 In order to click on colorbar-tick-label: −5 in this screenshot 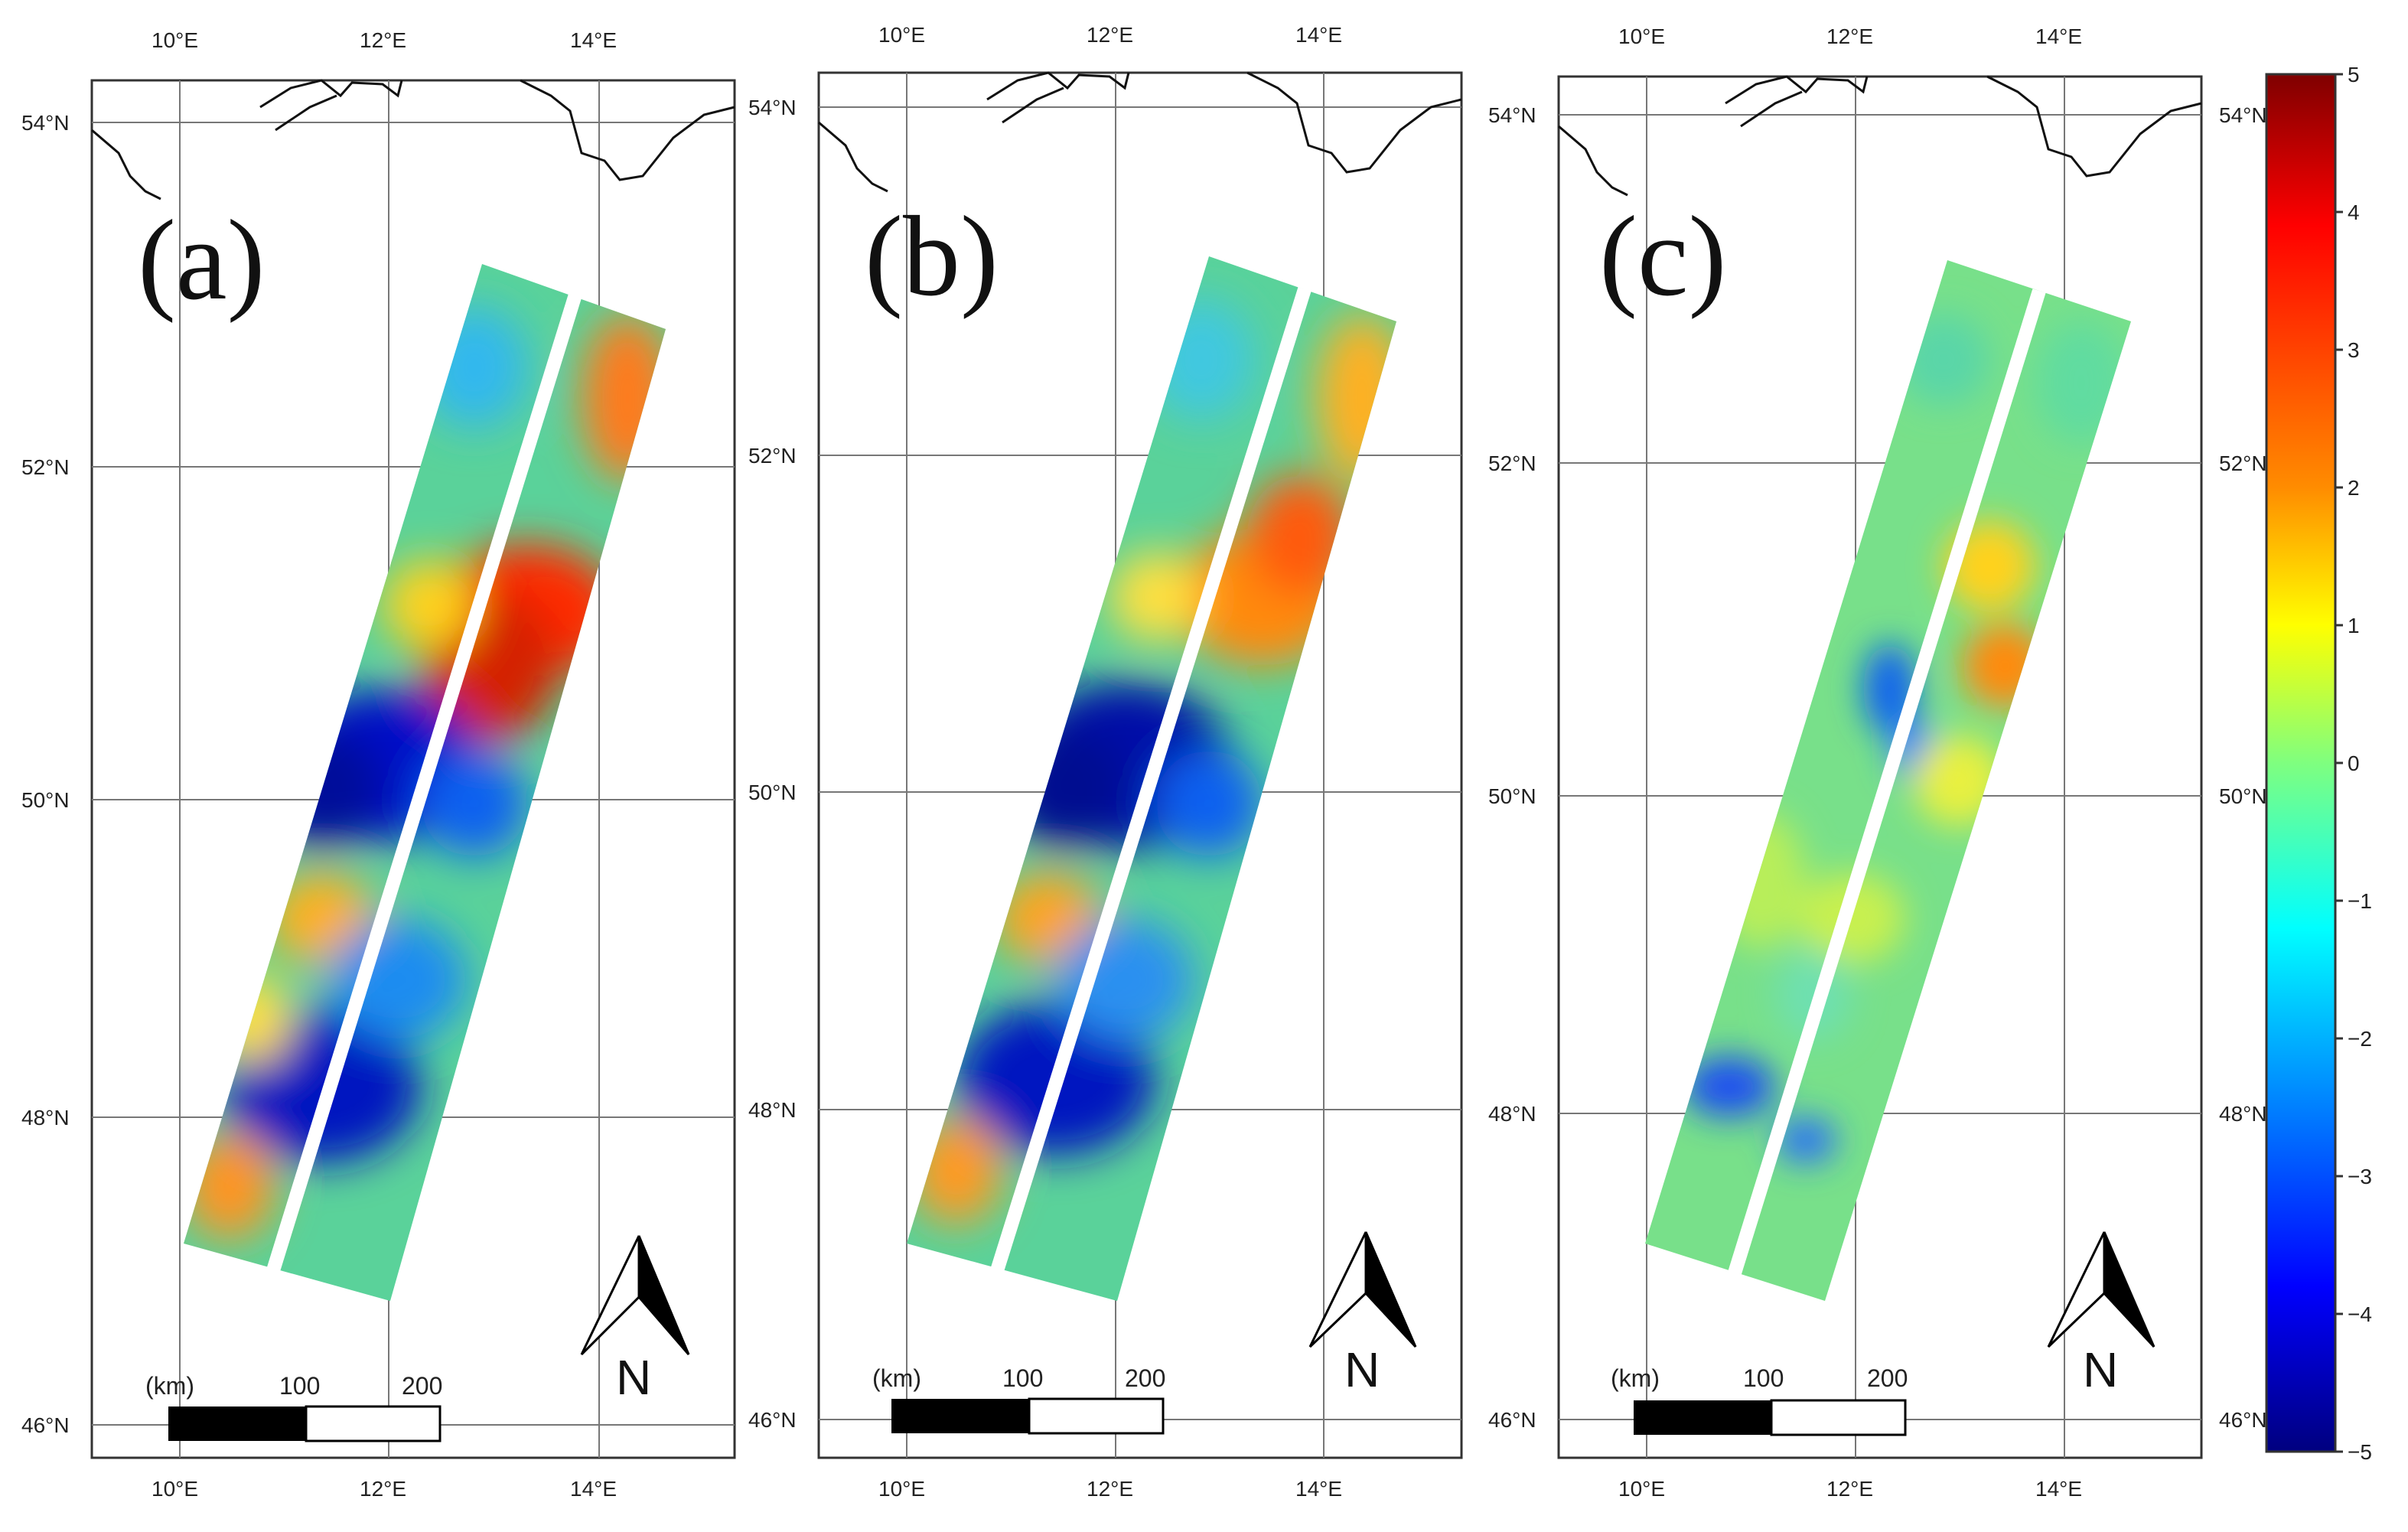, I will do `click(2360, 1452)`.